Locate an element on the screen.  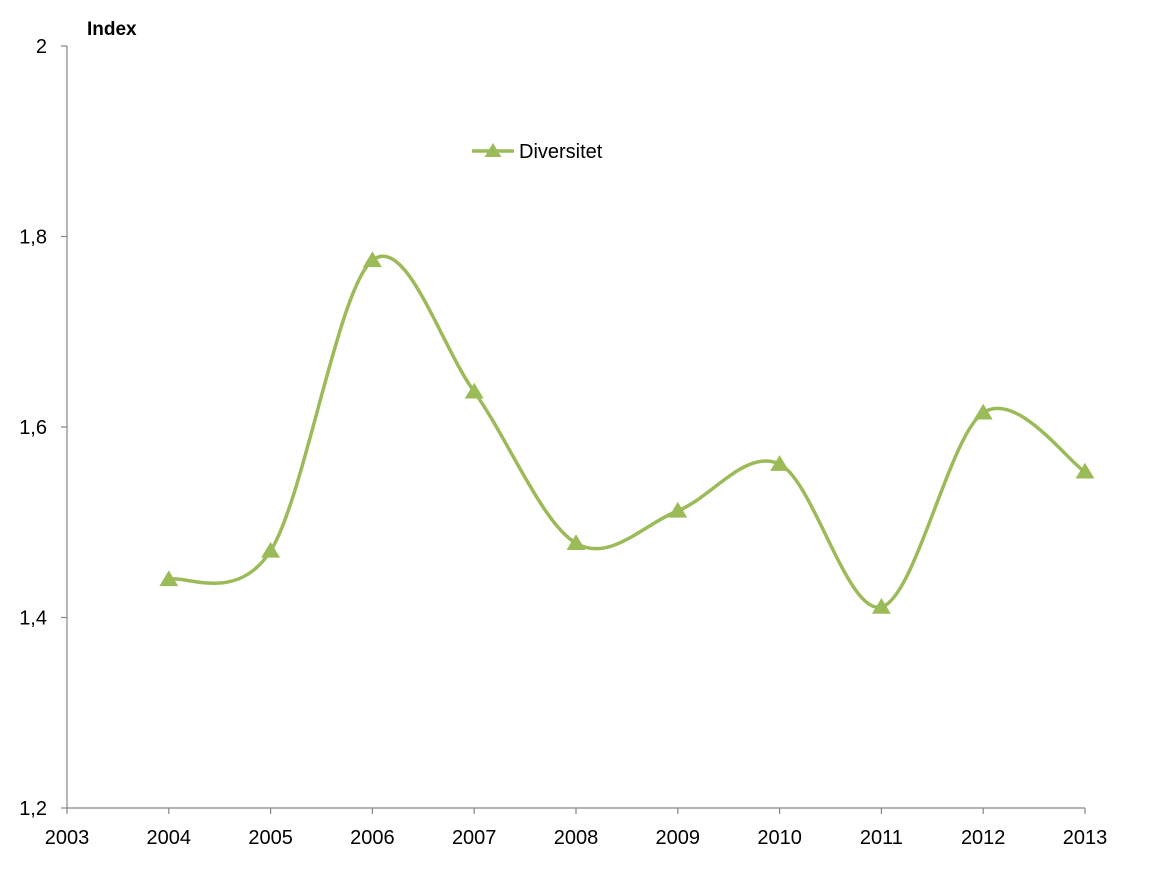
x-tick-label: 2006 is located at coordinates (372, 838).